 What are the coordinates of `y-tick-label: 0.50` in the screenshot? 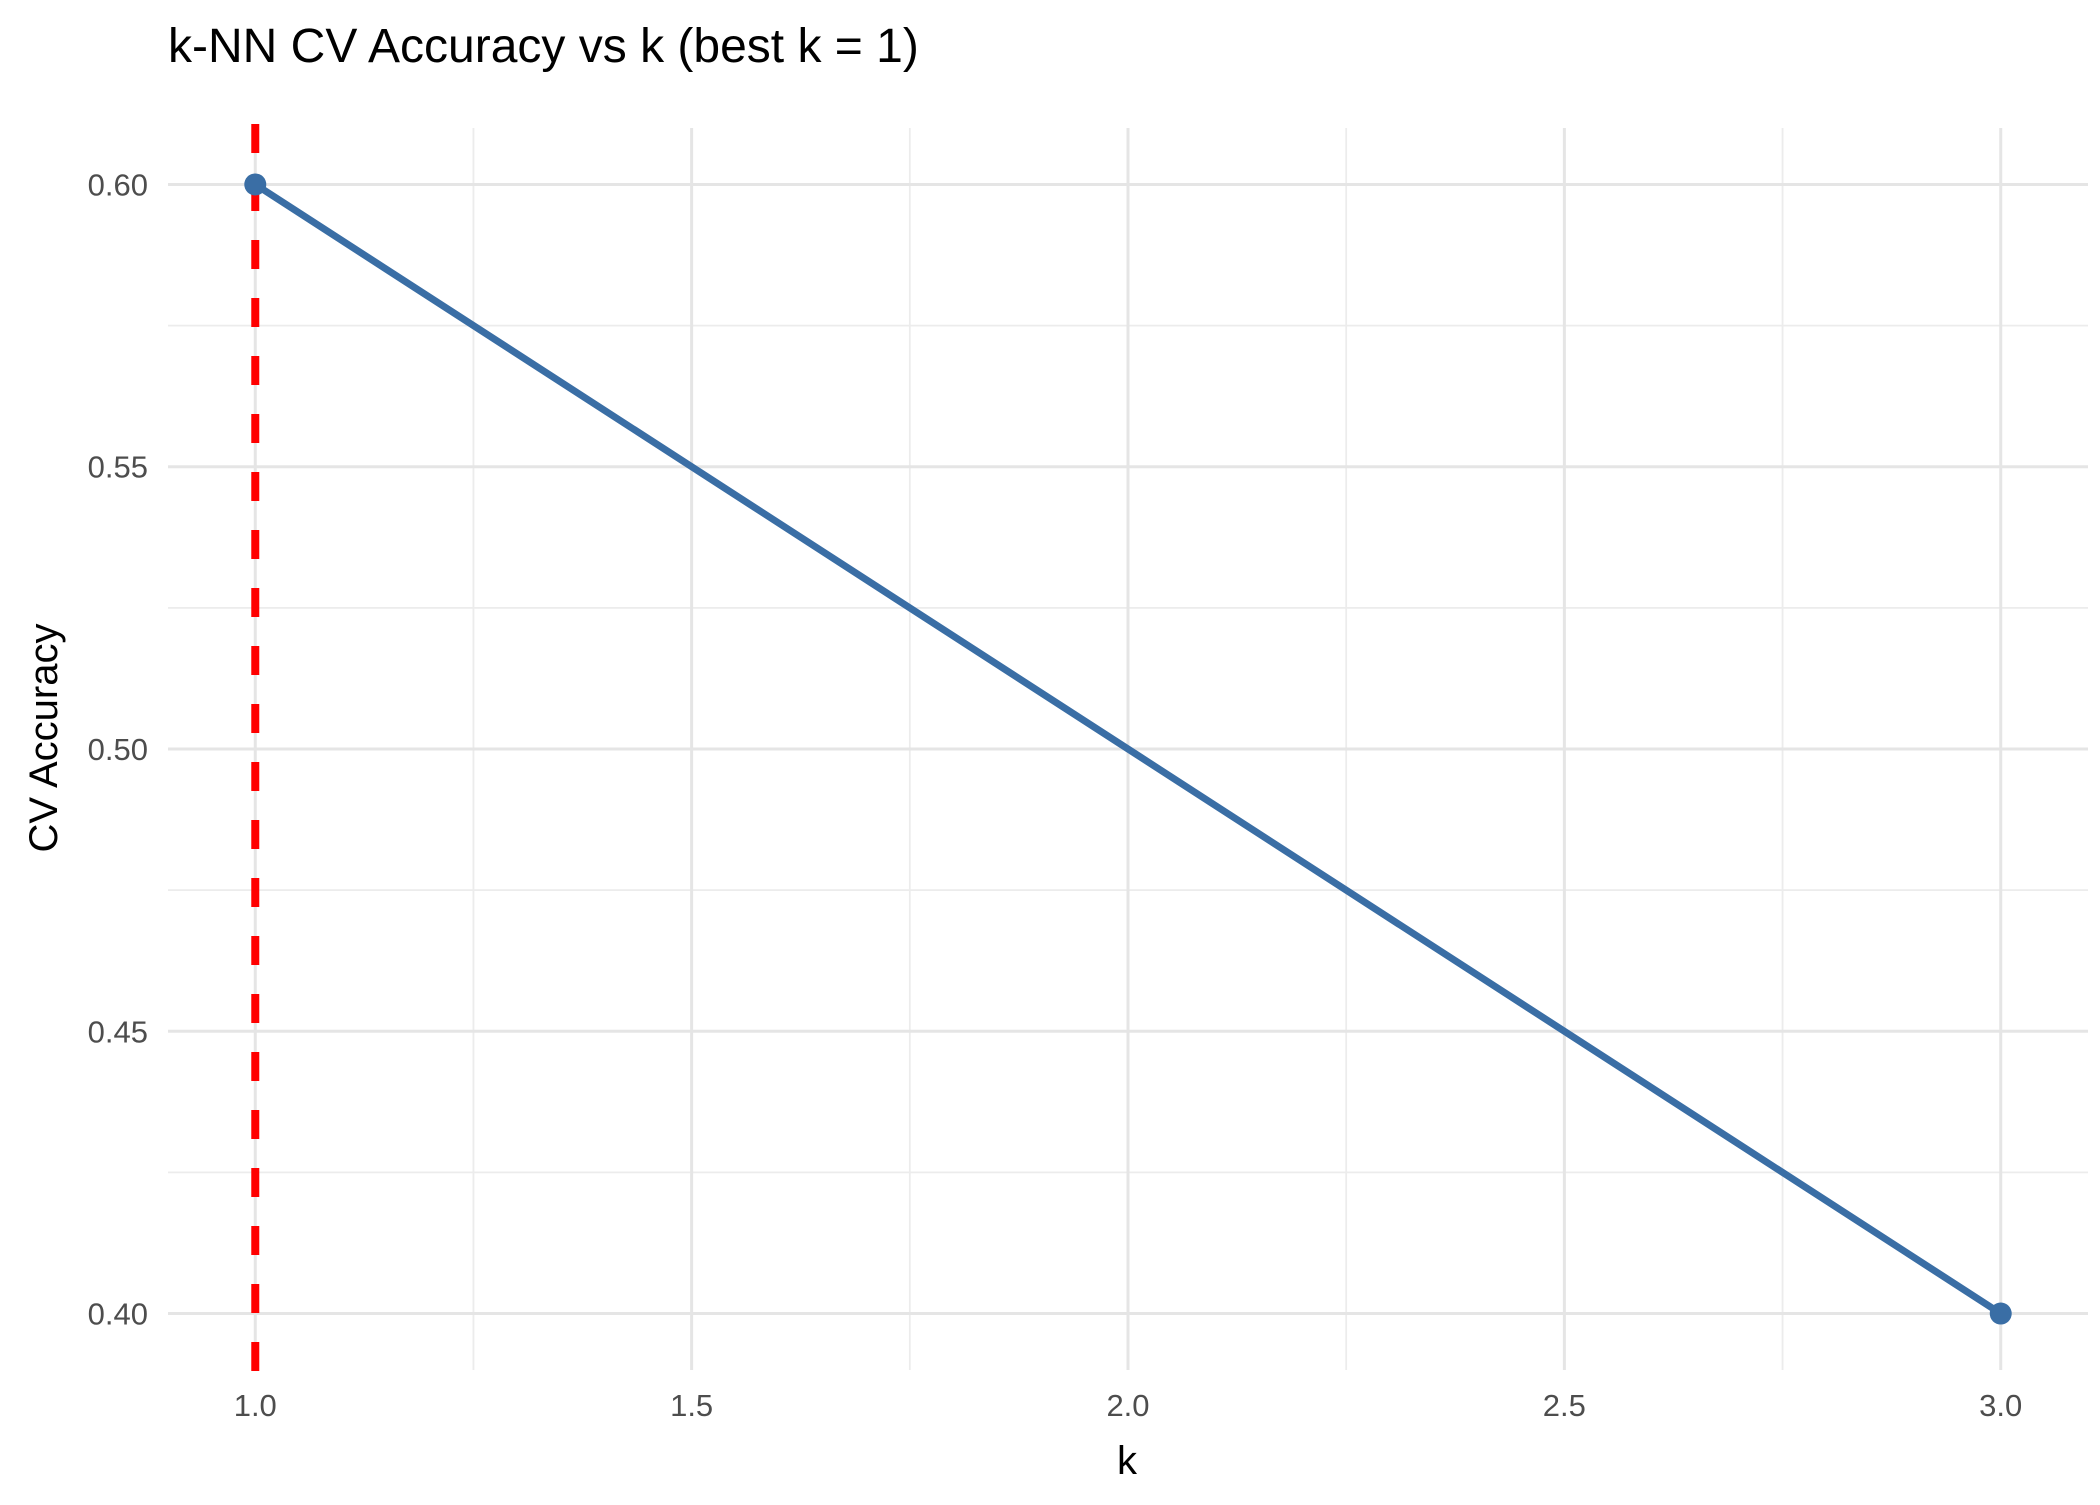 It's located at (118, 749).